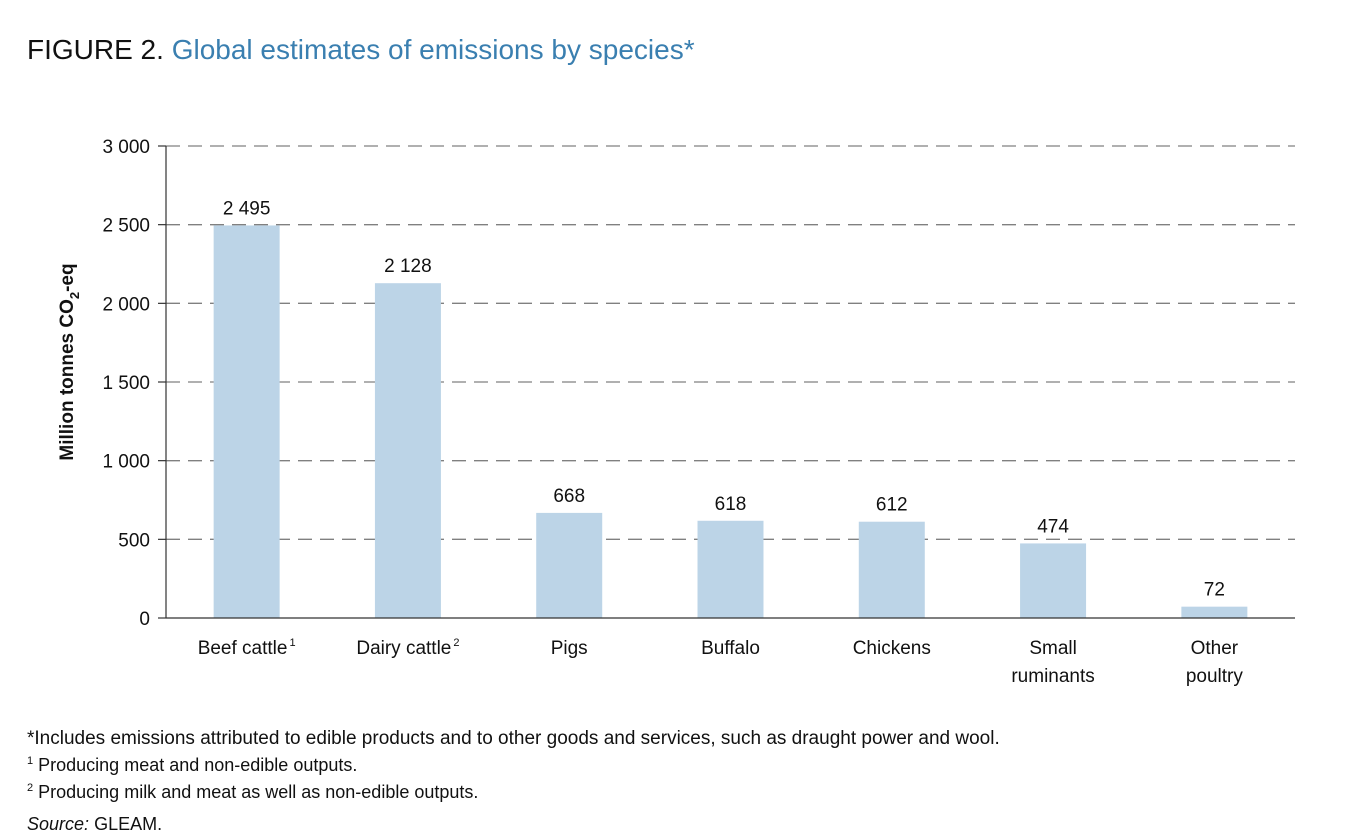 The width and height of the screenshot is (1370, 840). Describe the element at coordinates (569, 648) in the screenshot. I see `x-tick-label: Pigs` at that location.